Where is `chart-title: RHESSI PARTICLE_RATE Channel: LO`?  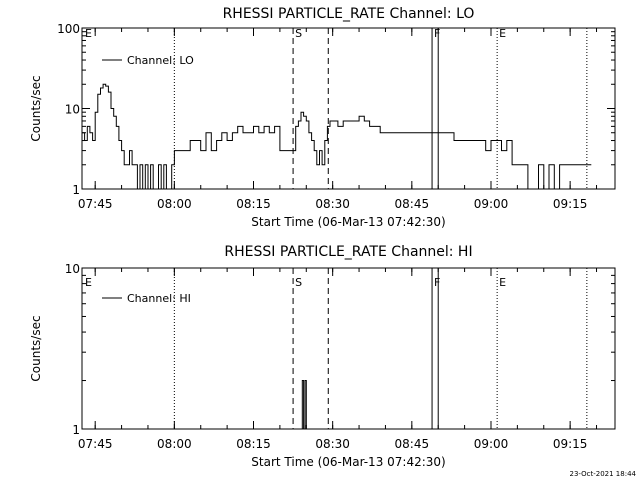 chart-title: RHESSI PARTICLE_RATE Channel: LO is located at coordinates (349, 14).